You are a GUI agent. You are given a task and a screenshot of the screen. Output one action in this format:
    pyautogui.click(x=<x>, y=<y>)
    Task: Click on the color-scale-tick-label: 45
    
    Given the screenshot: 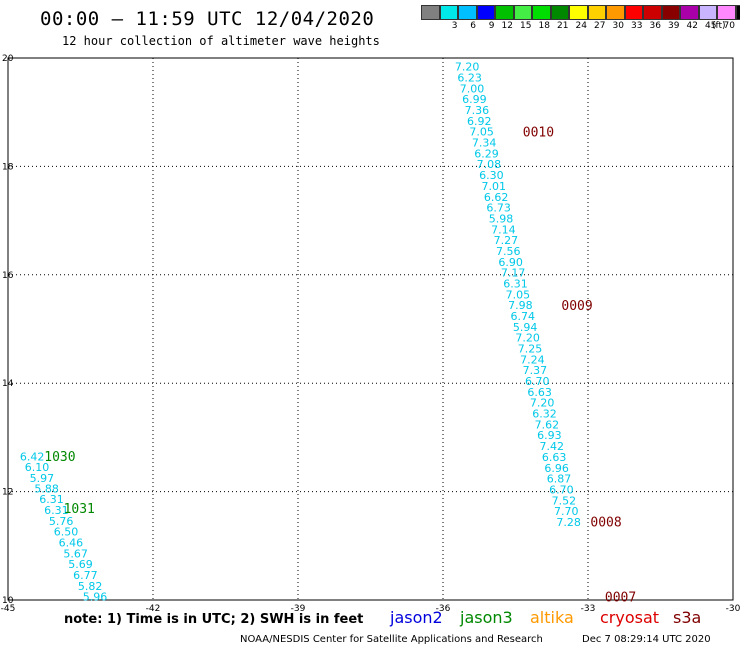 What is the action you would take?
    pyautogui.click(x=711, y=26)
    